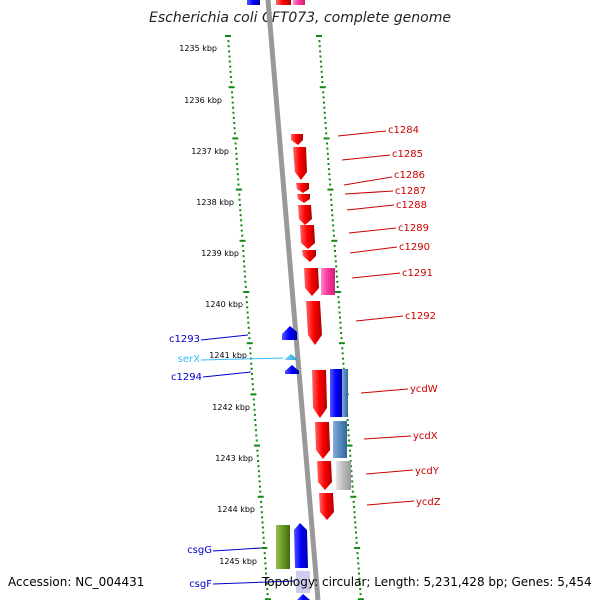 This screenshot has height=600, width=600. Describe the element at coordinates (189, 359) in the screenshot. I see `gene-label-serX: serX` at that location.